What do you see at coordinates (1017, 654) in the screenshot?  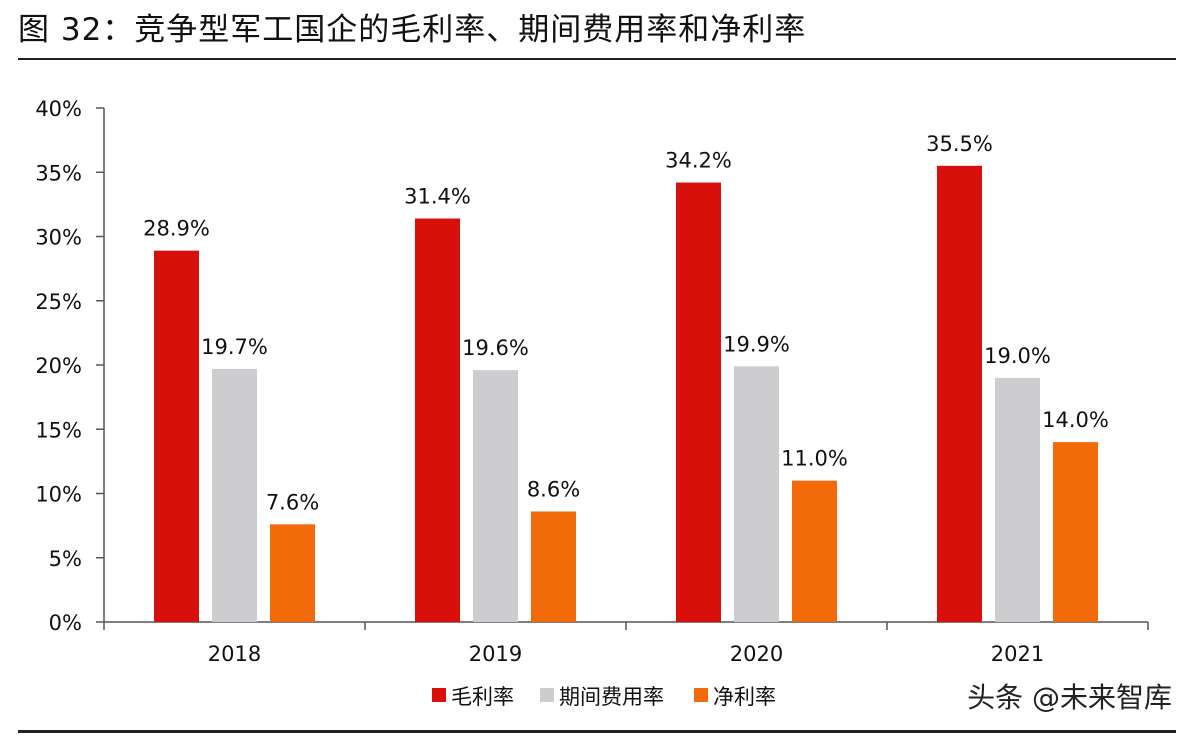 I see `x-category-label: 2021` at bounding box center [1017, 654].